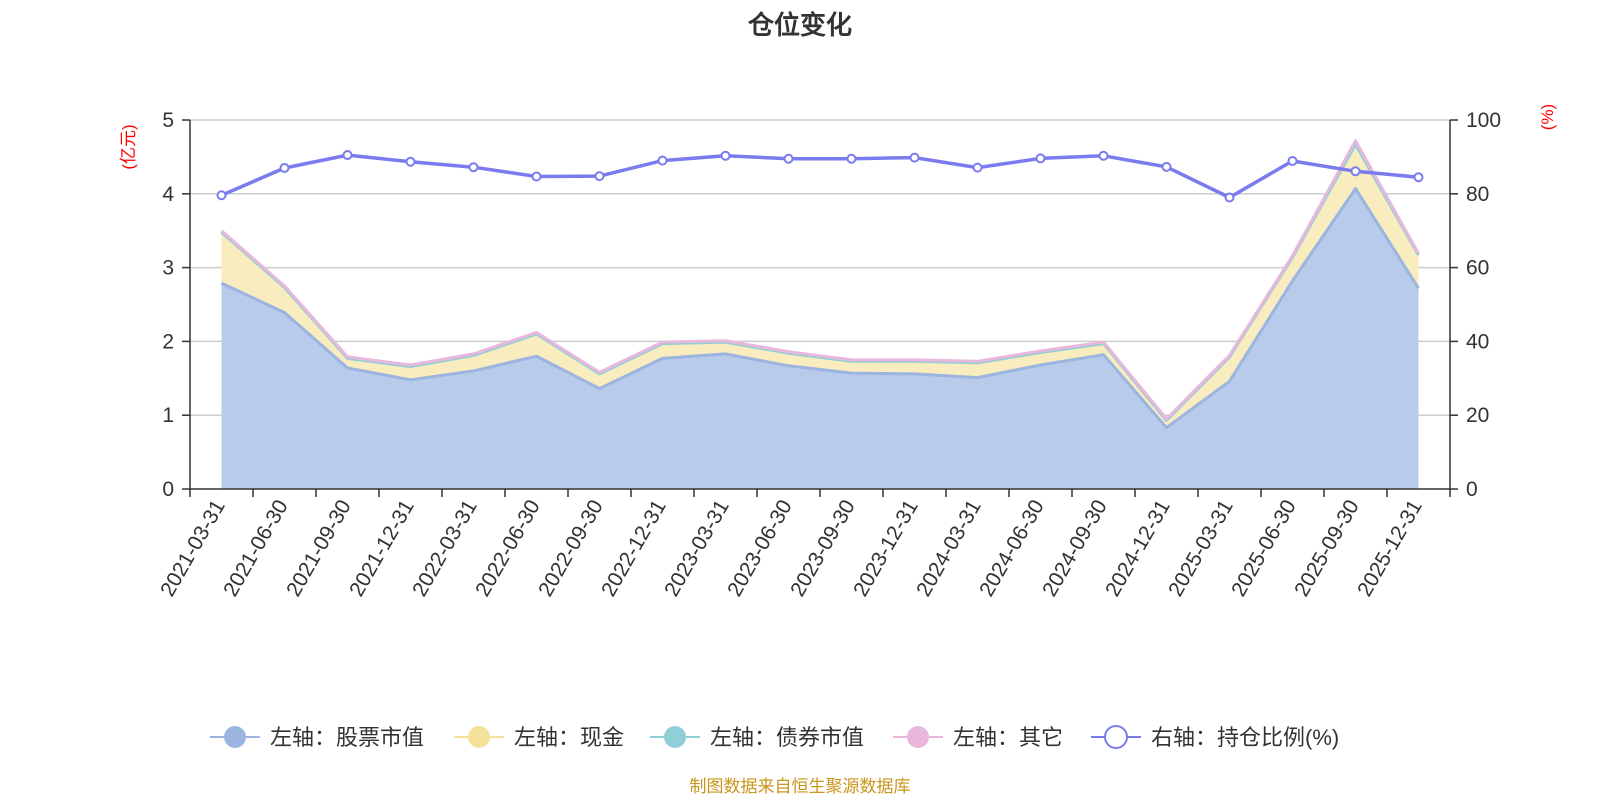 This screenshot has width=1600, height=800. I want to click on legend-label: 左轴：债券市值, so click(787, 737).